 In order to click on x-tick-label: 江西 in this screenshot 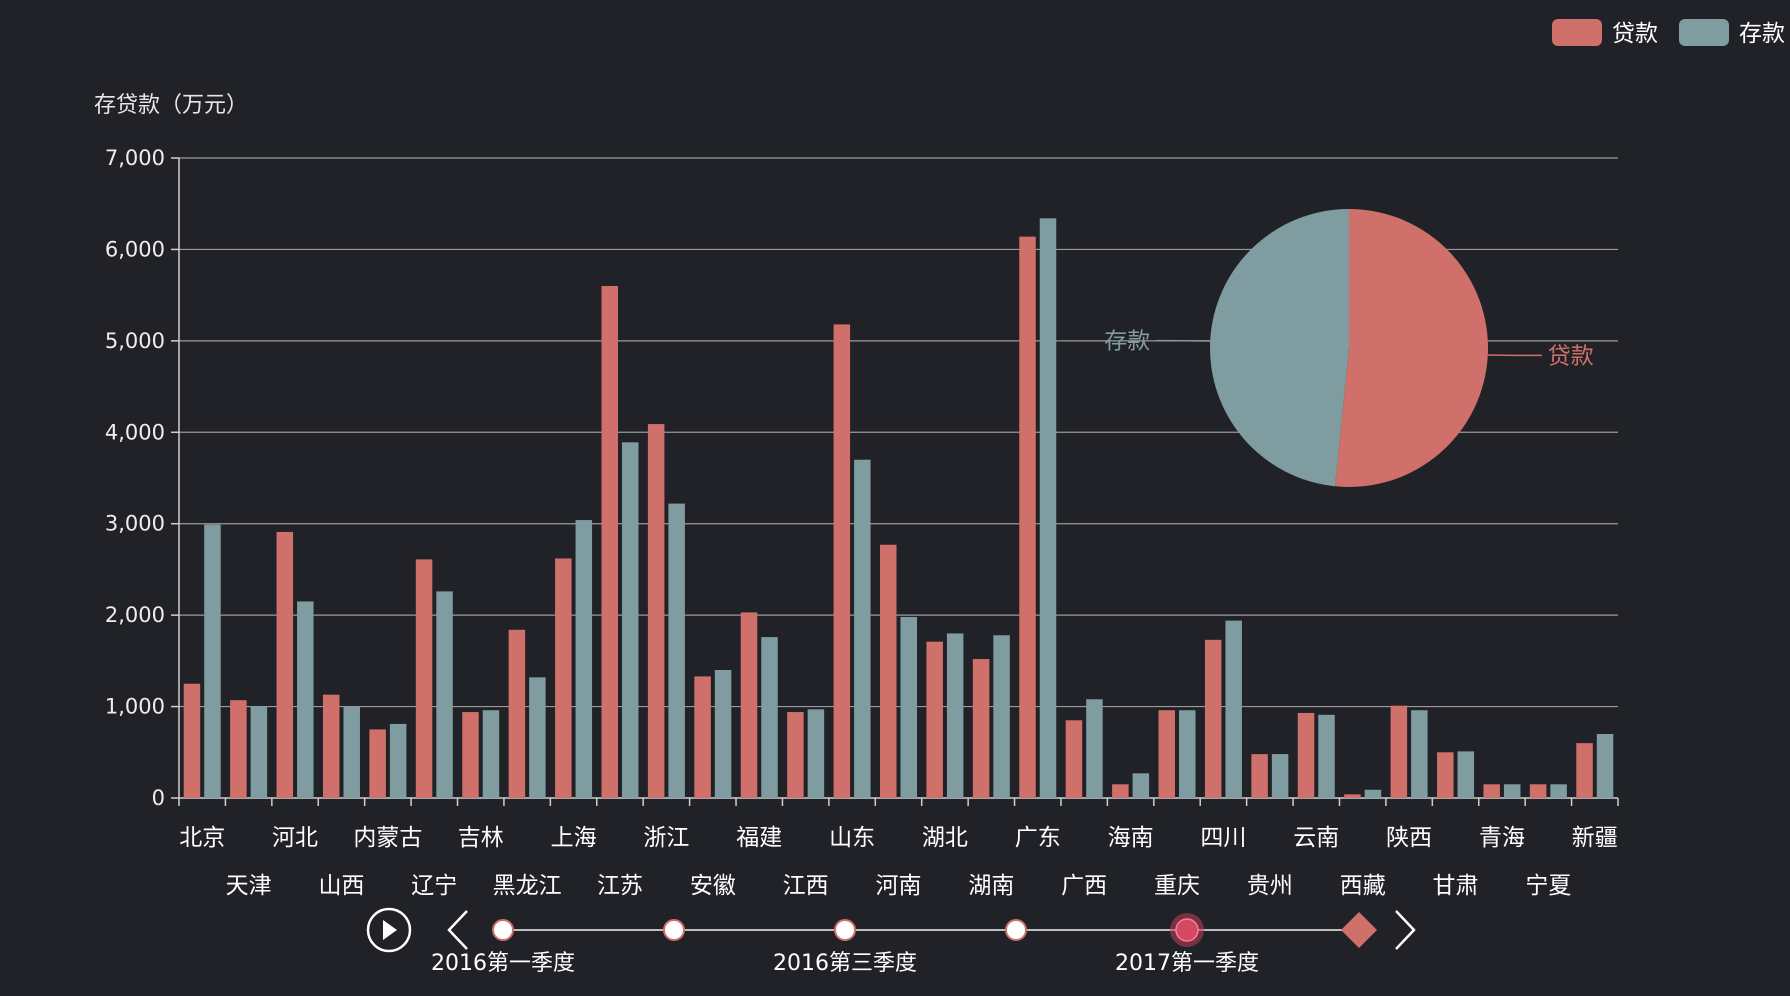, I will do `click(806, 886)`.